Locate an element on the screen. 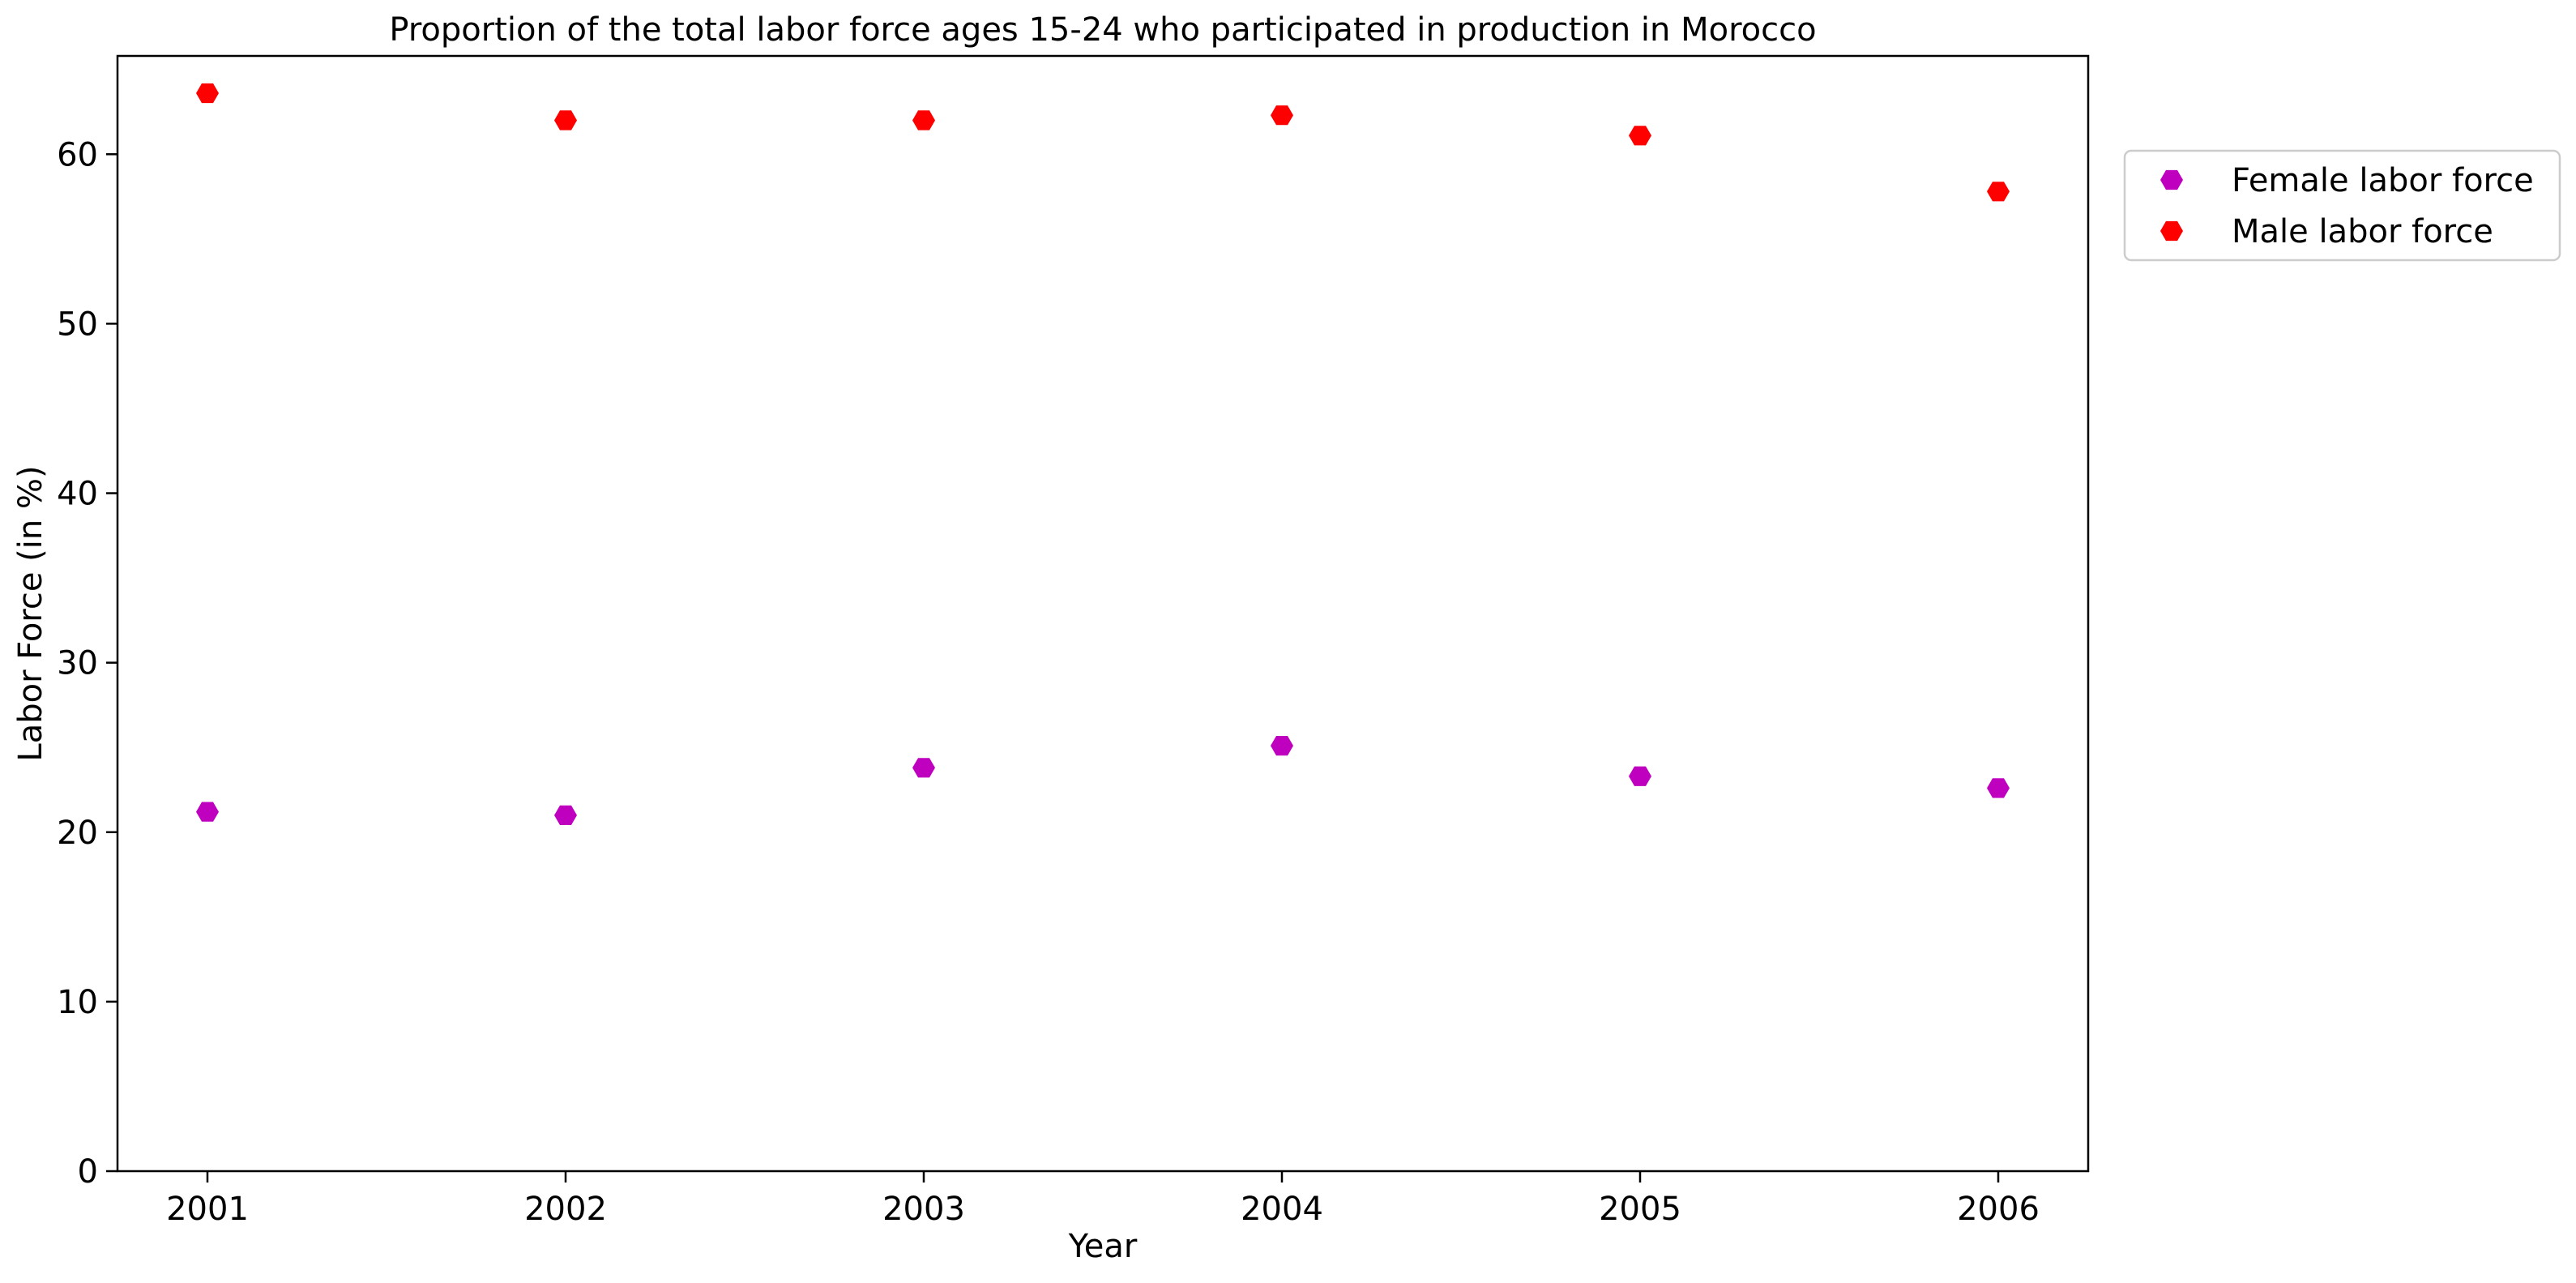 Image resolution: width=2576 pixels, height=1283 pixels. y-tick-label: 60 is located at coordinates (77, 154).